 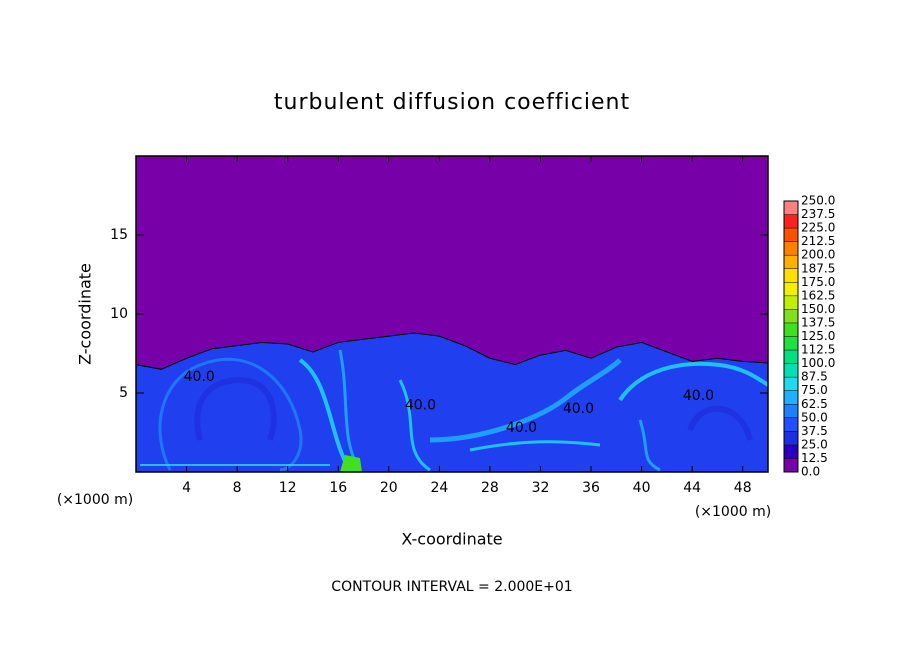 I want to click on colorbar-label: 87.5, so click(x=814, y=377).